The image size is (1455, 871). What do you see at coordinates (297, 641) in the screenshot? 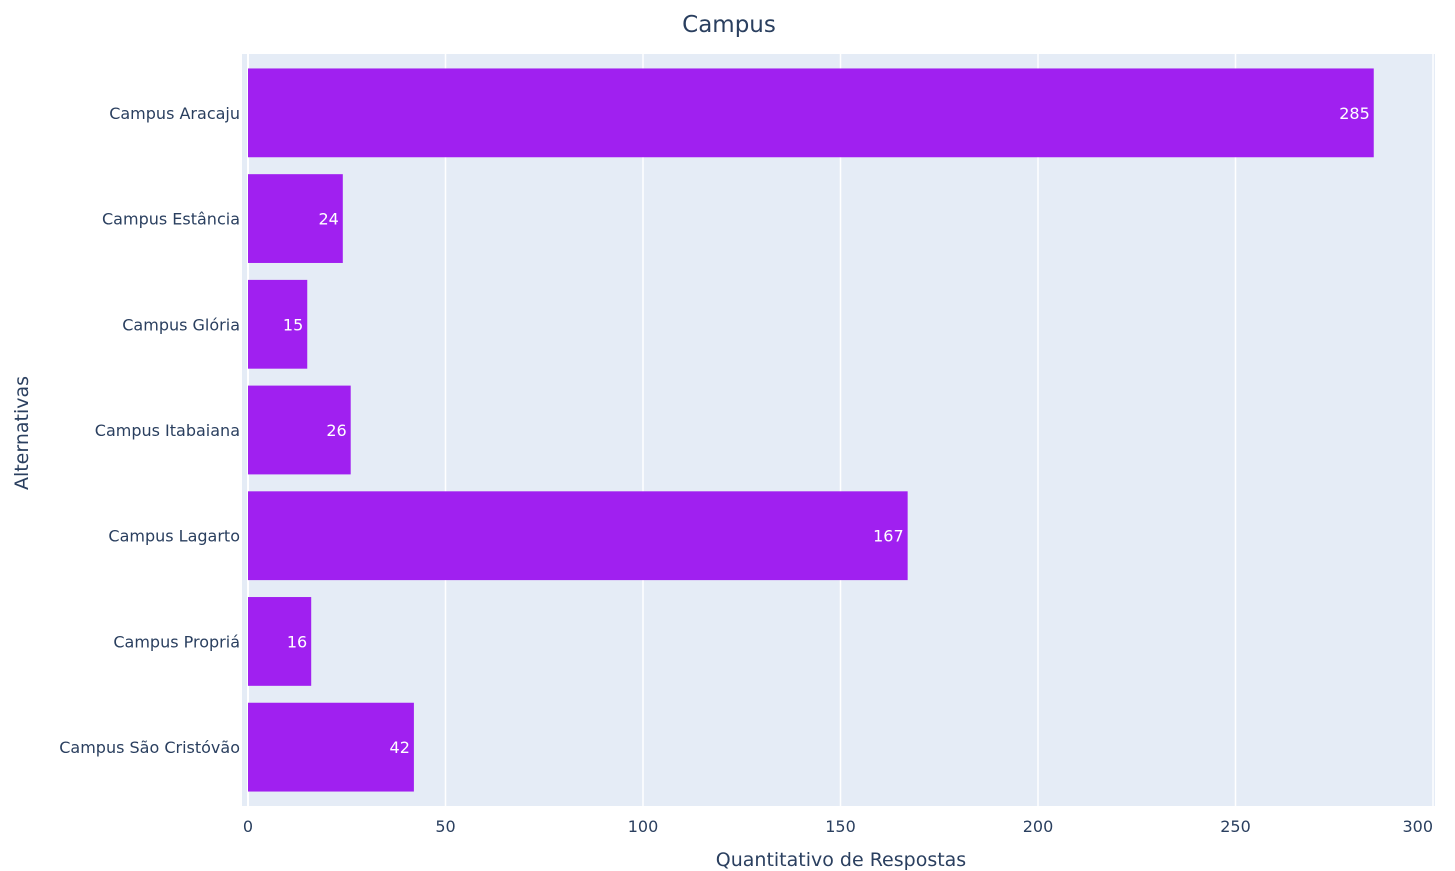
I see `bar-value-label: 16` at bounding box center [297, 641].